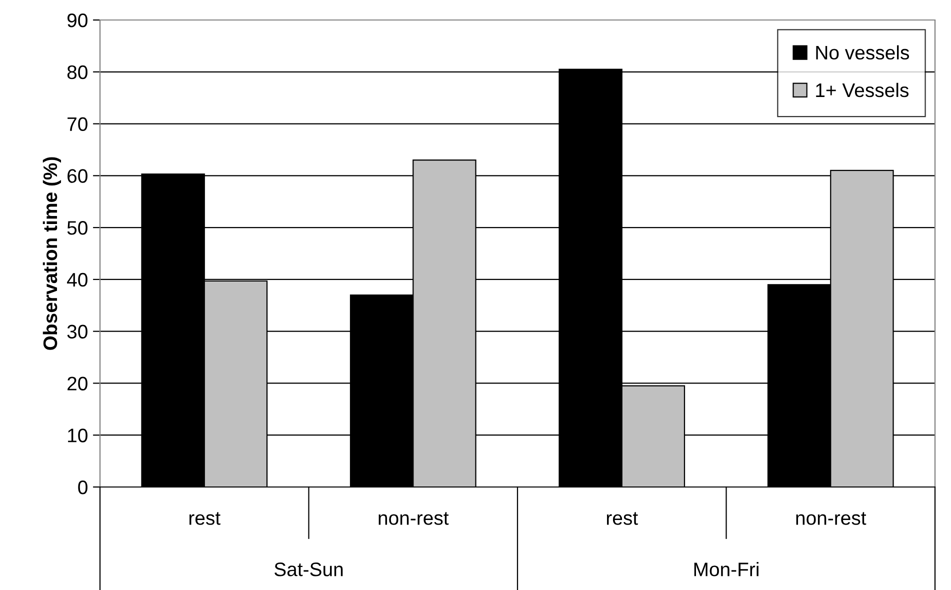  I want to click on y-tick-label: 0, so click(83, 487).